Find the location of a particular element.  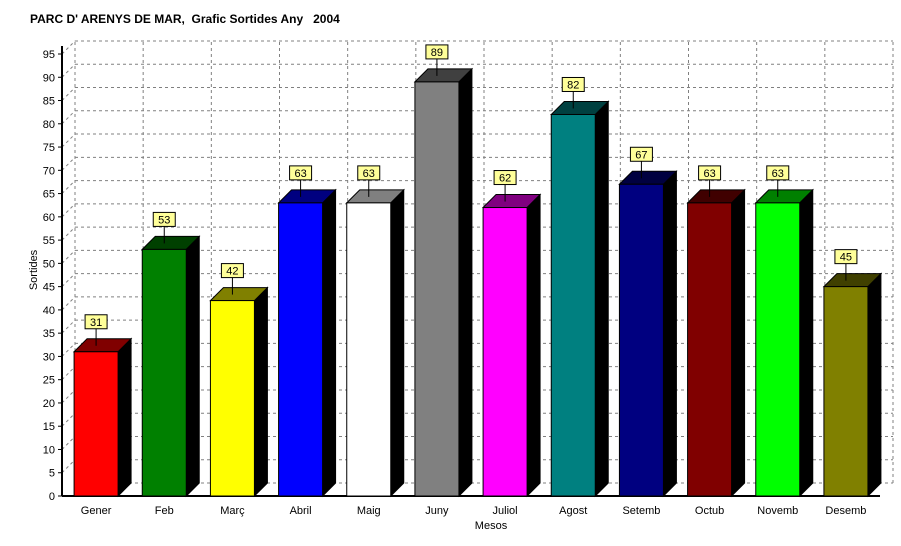

data-label-value: 62 is located at coordinates (505, 179).